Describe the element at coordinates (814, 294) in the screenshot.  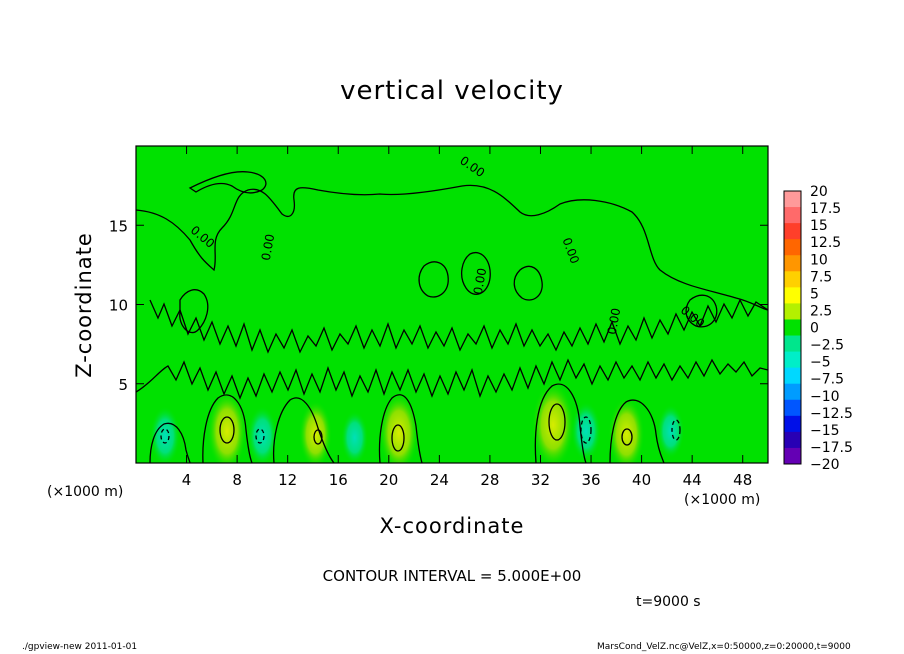
I see `colorbar-level-label: 5` at that location.